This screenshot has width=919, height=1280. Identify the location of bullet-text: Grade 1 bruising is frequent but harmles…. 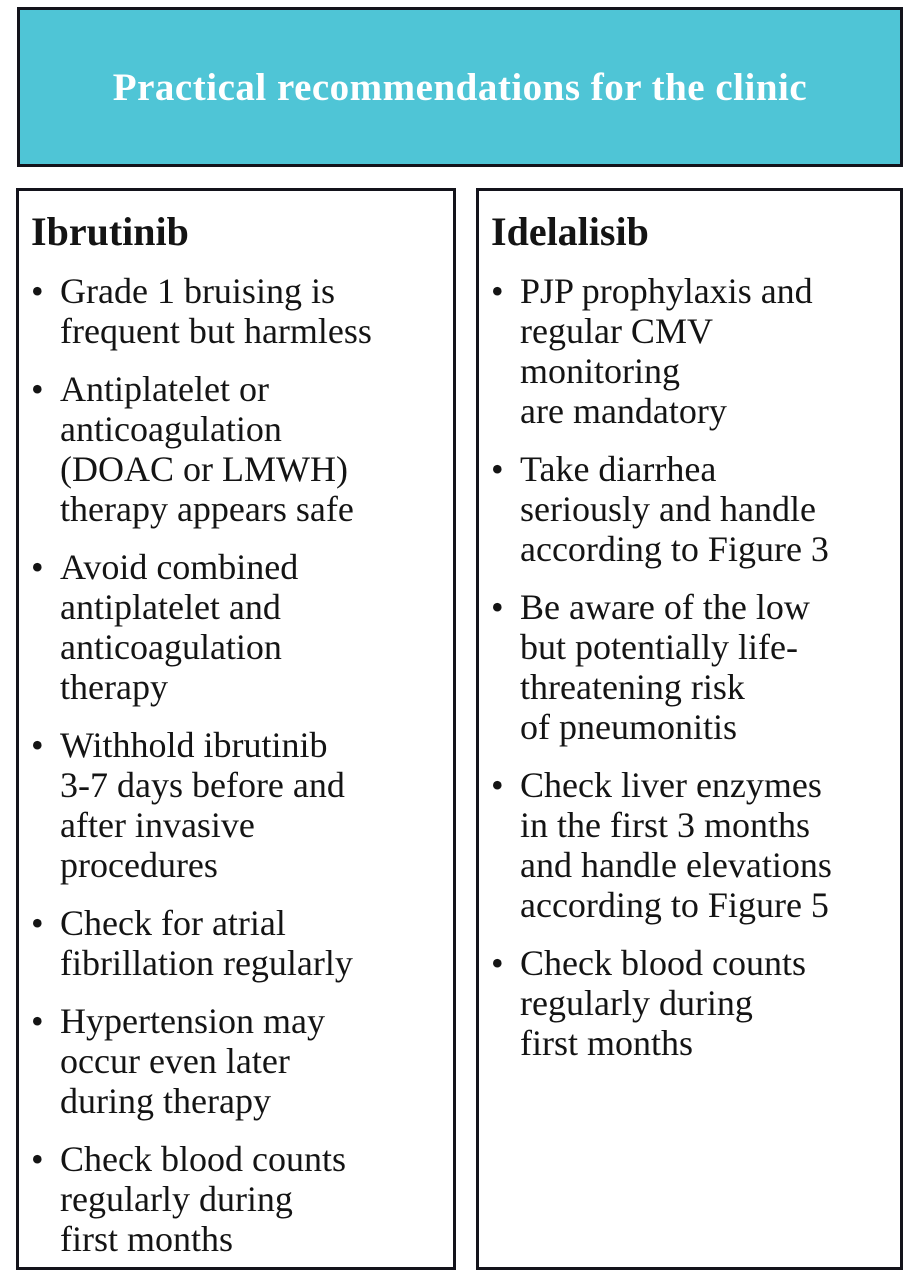
(216, 311).